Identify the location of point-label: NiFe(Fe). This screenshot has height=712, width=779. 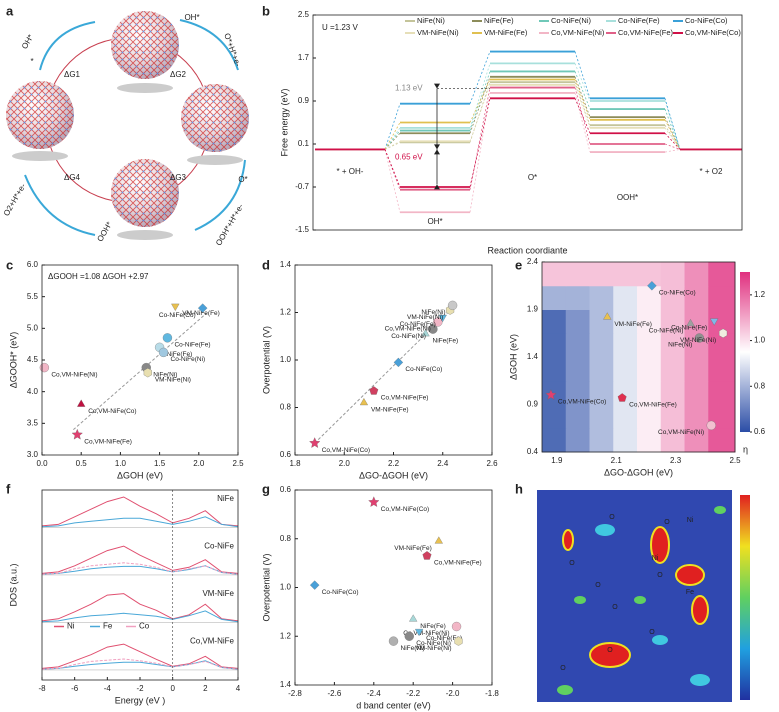
(180, 354).